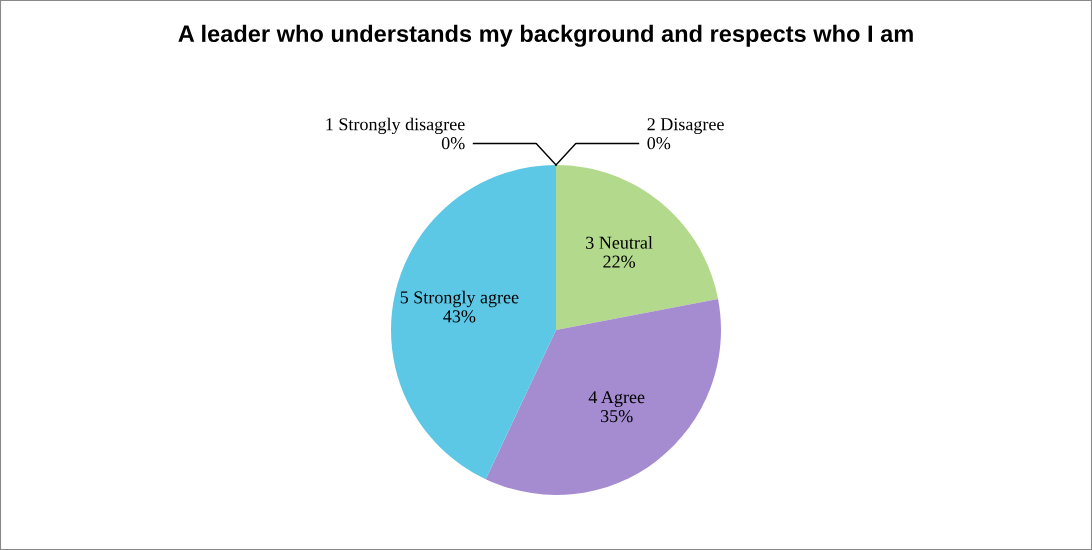 The width and height of the screenshot is (1092, 550). What do you see at coordinates (395, 126) in the screenshot?
I see `category-label: 1 Strongly disagree` at bounding box center [395, 126].